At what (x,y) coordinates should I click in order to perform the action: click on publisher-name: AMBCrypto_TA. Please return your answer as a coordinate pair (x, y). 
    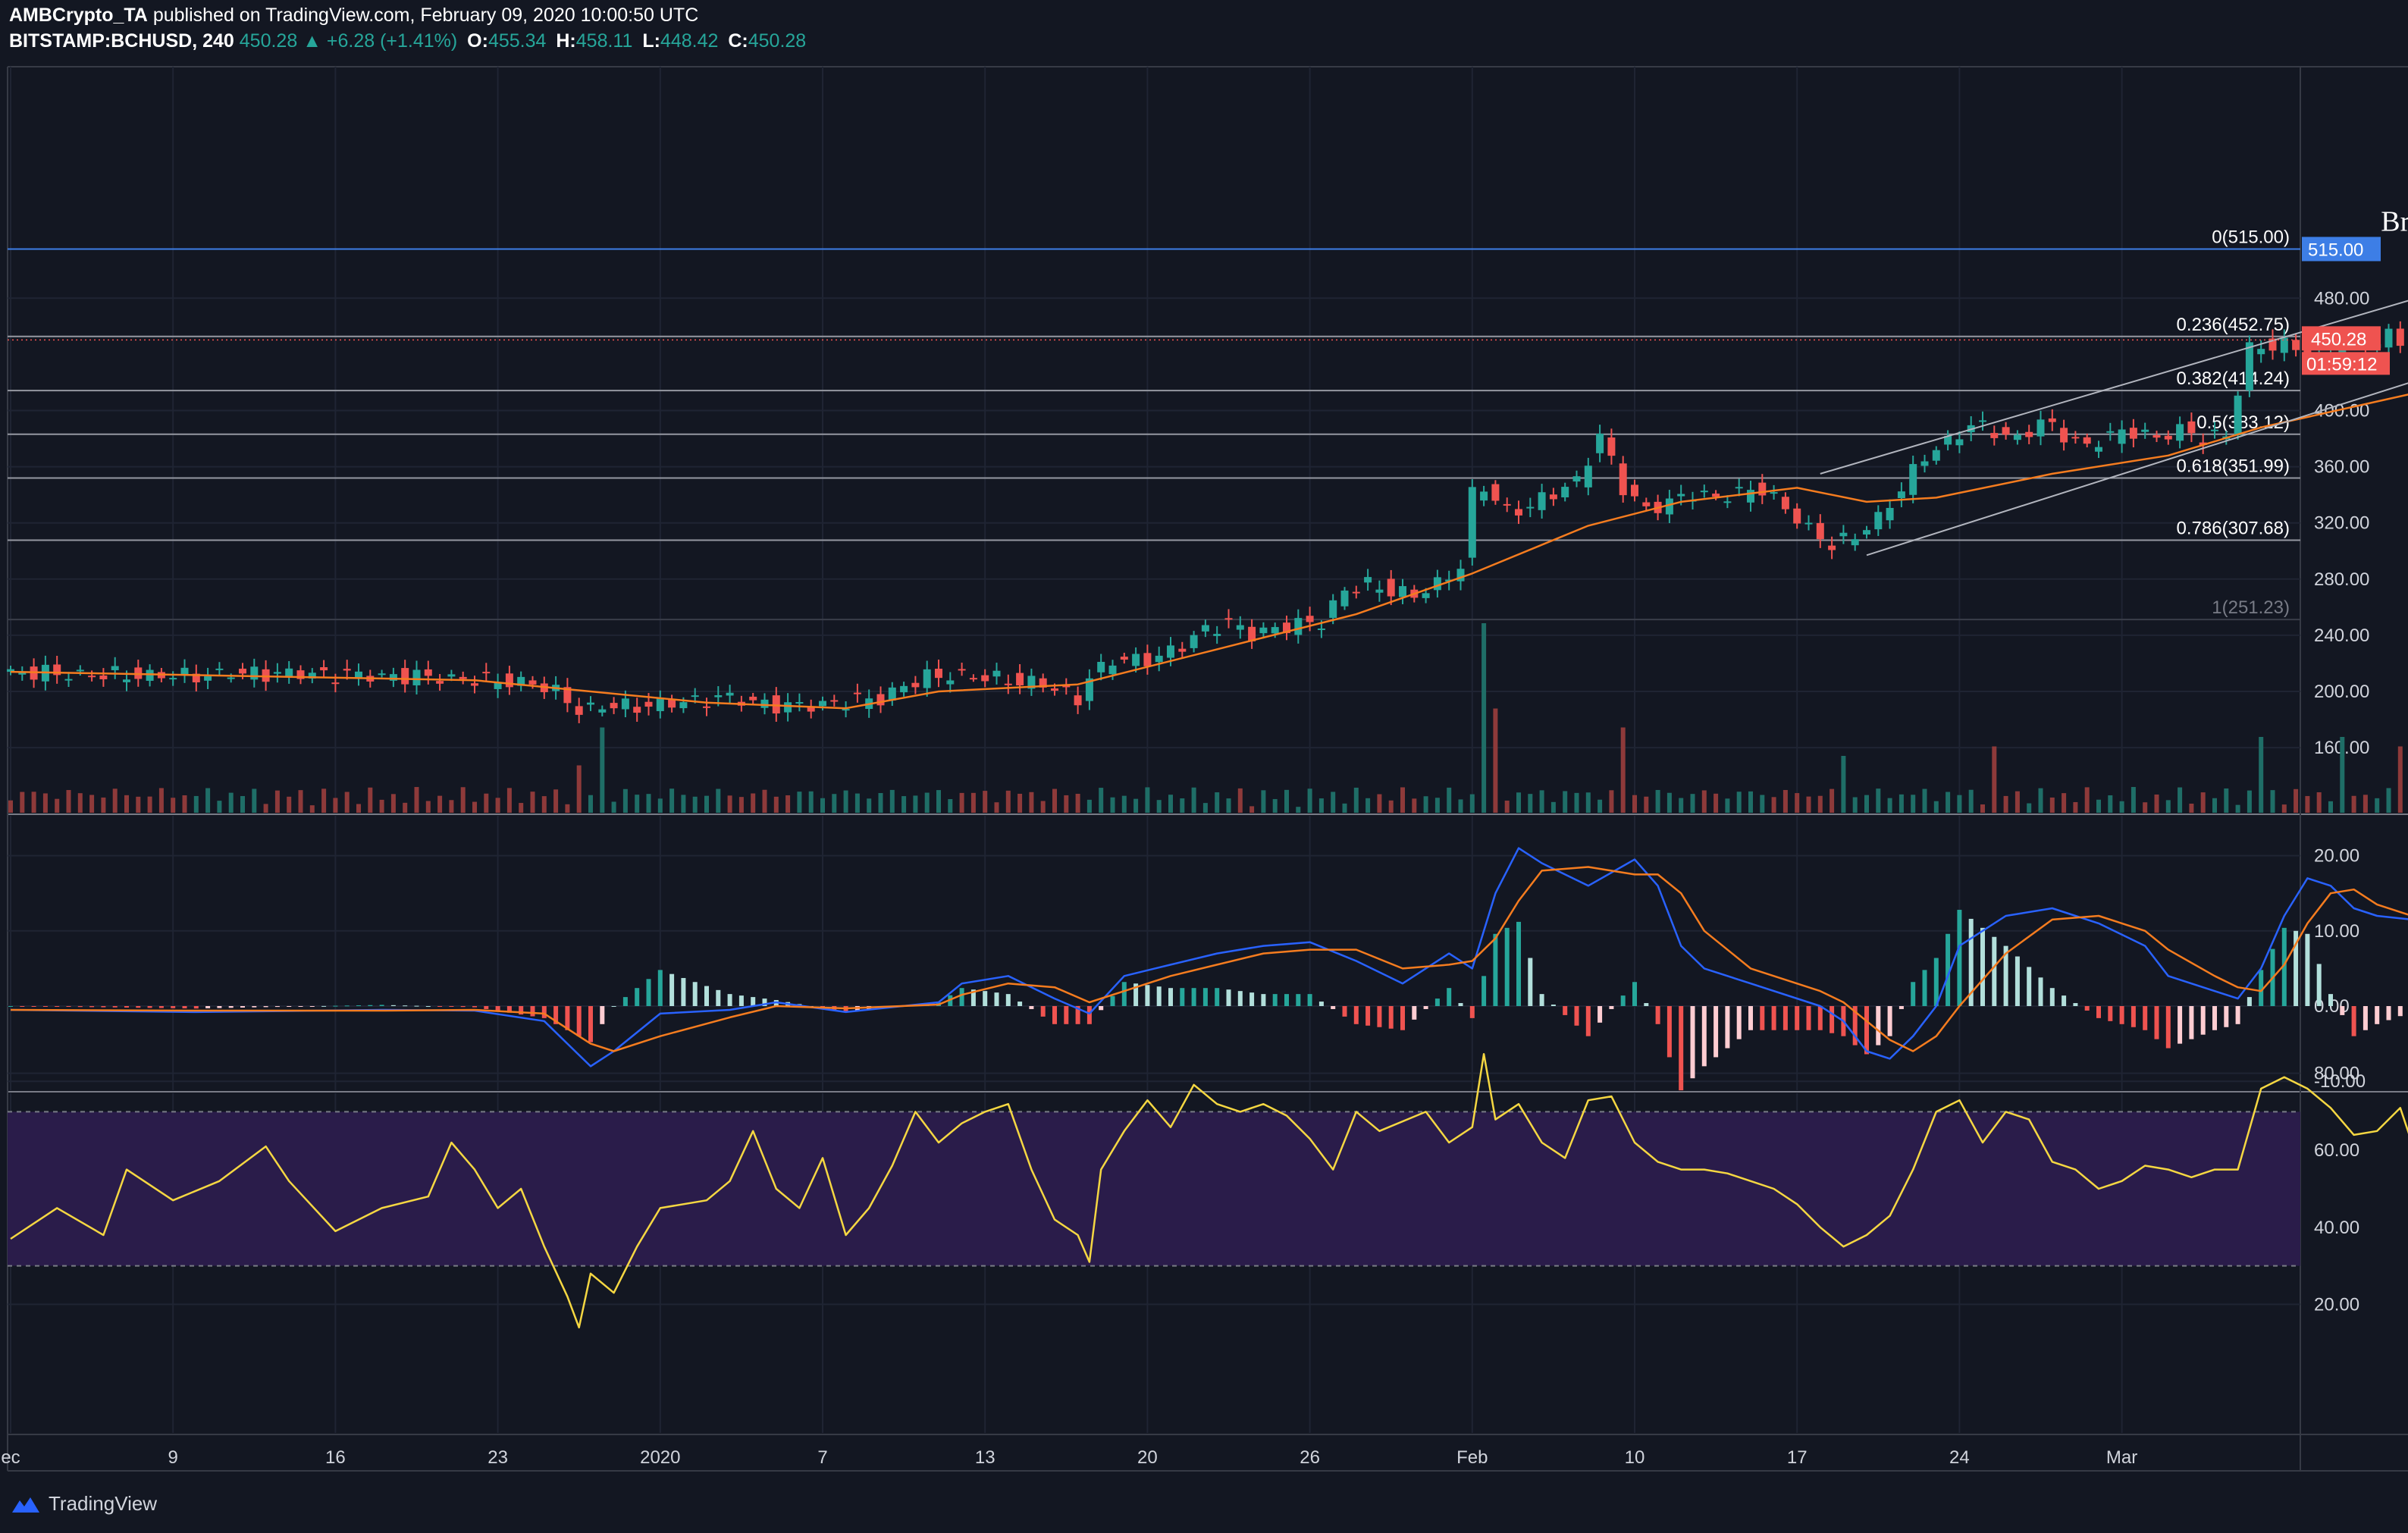
    Looking at the image, I should click on (78, 16).